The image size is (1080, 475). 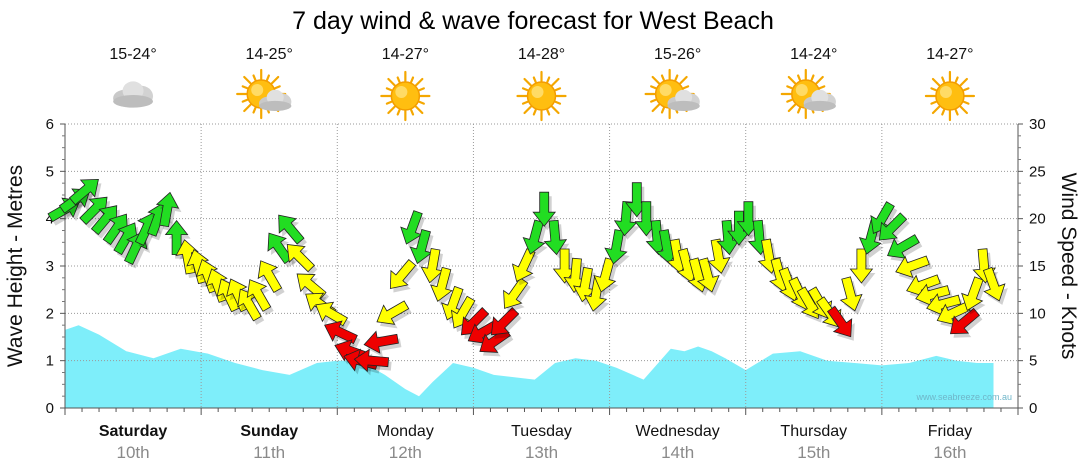 I want to click on y-tick-label-left: 4, so click(x=50, y=219).